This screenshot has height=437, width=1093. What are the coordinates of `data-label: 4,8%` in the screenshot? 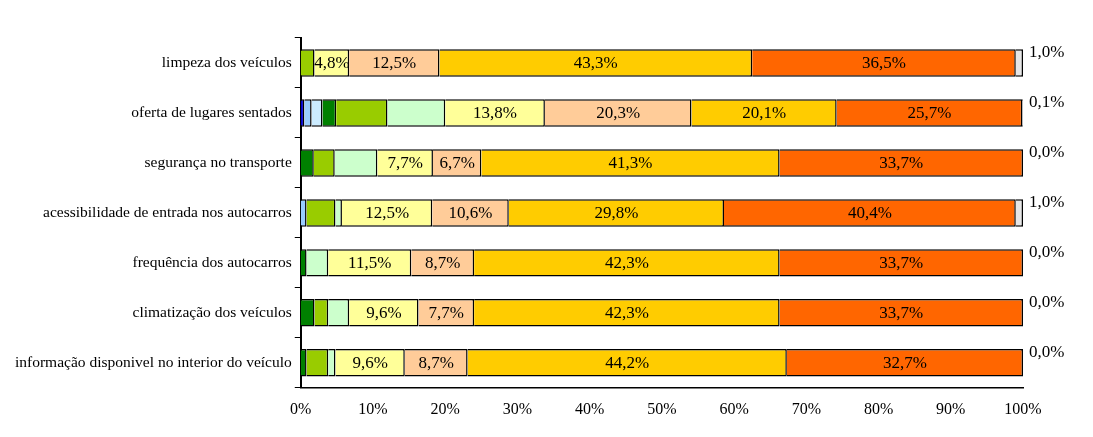 It's located at (332, 63).